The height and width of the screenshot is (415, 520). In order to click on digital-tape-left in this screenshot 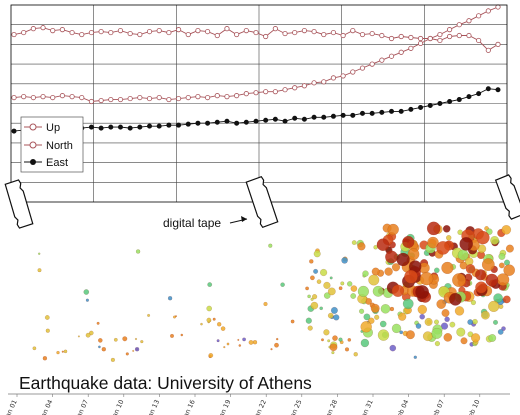, I will do `click(19, 204)`.